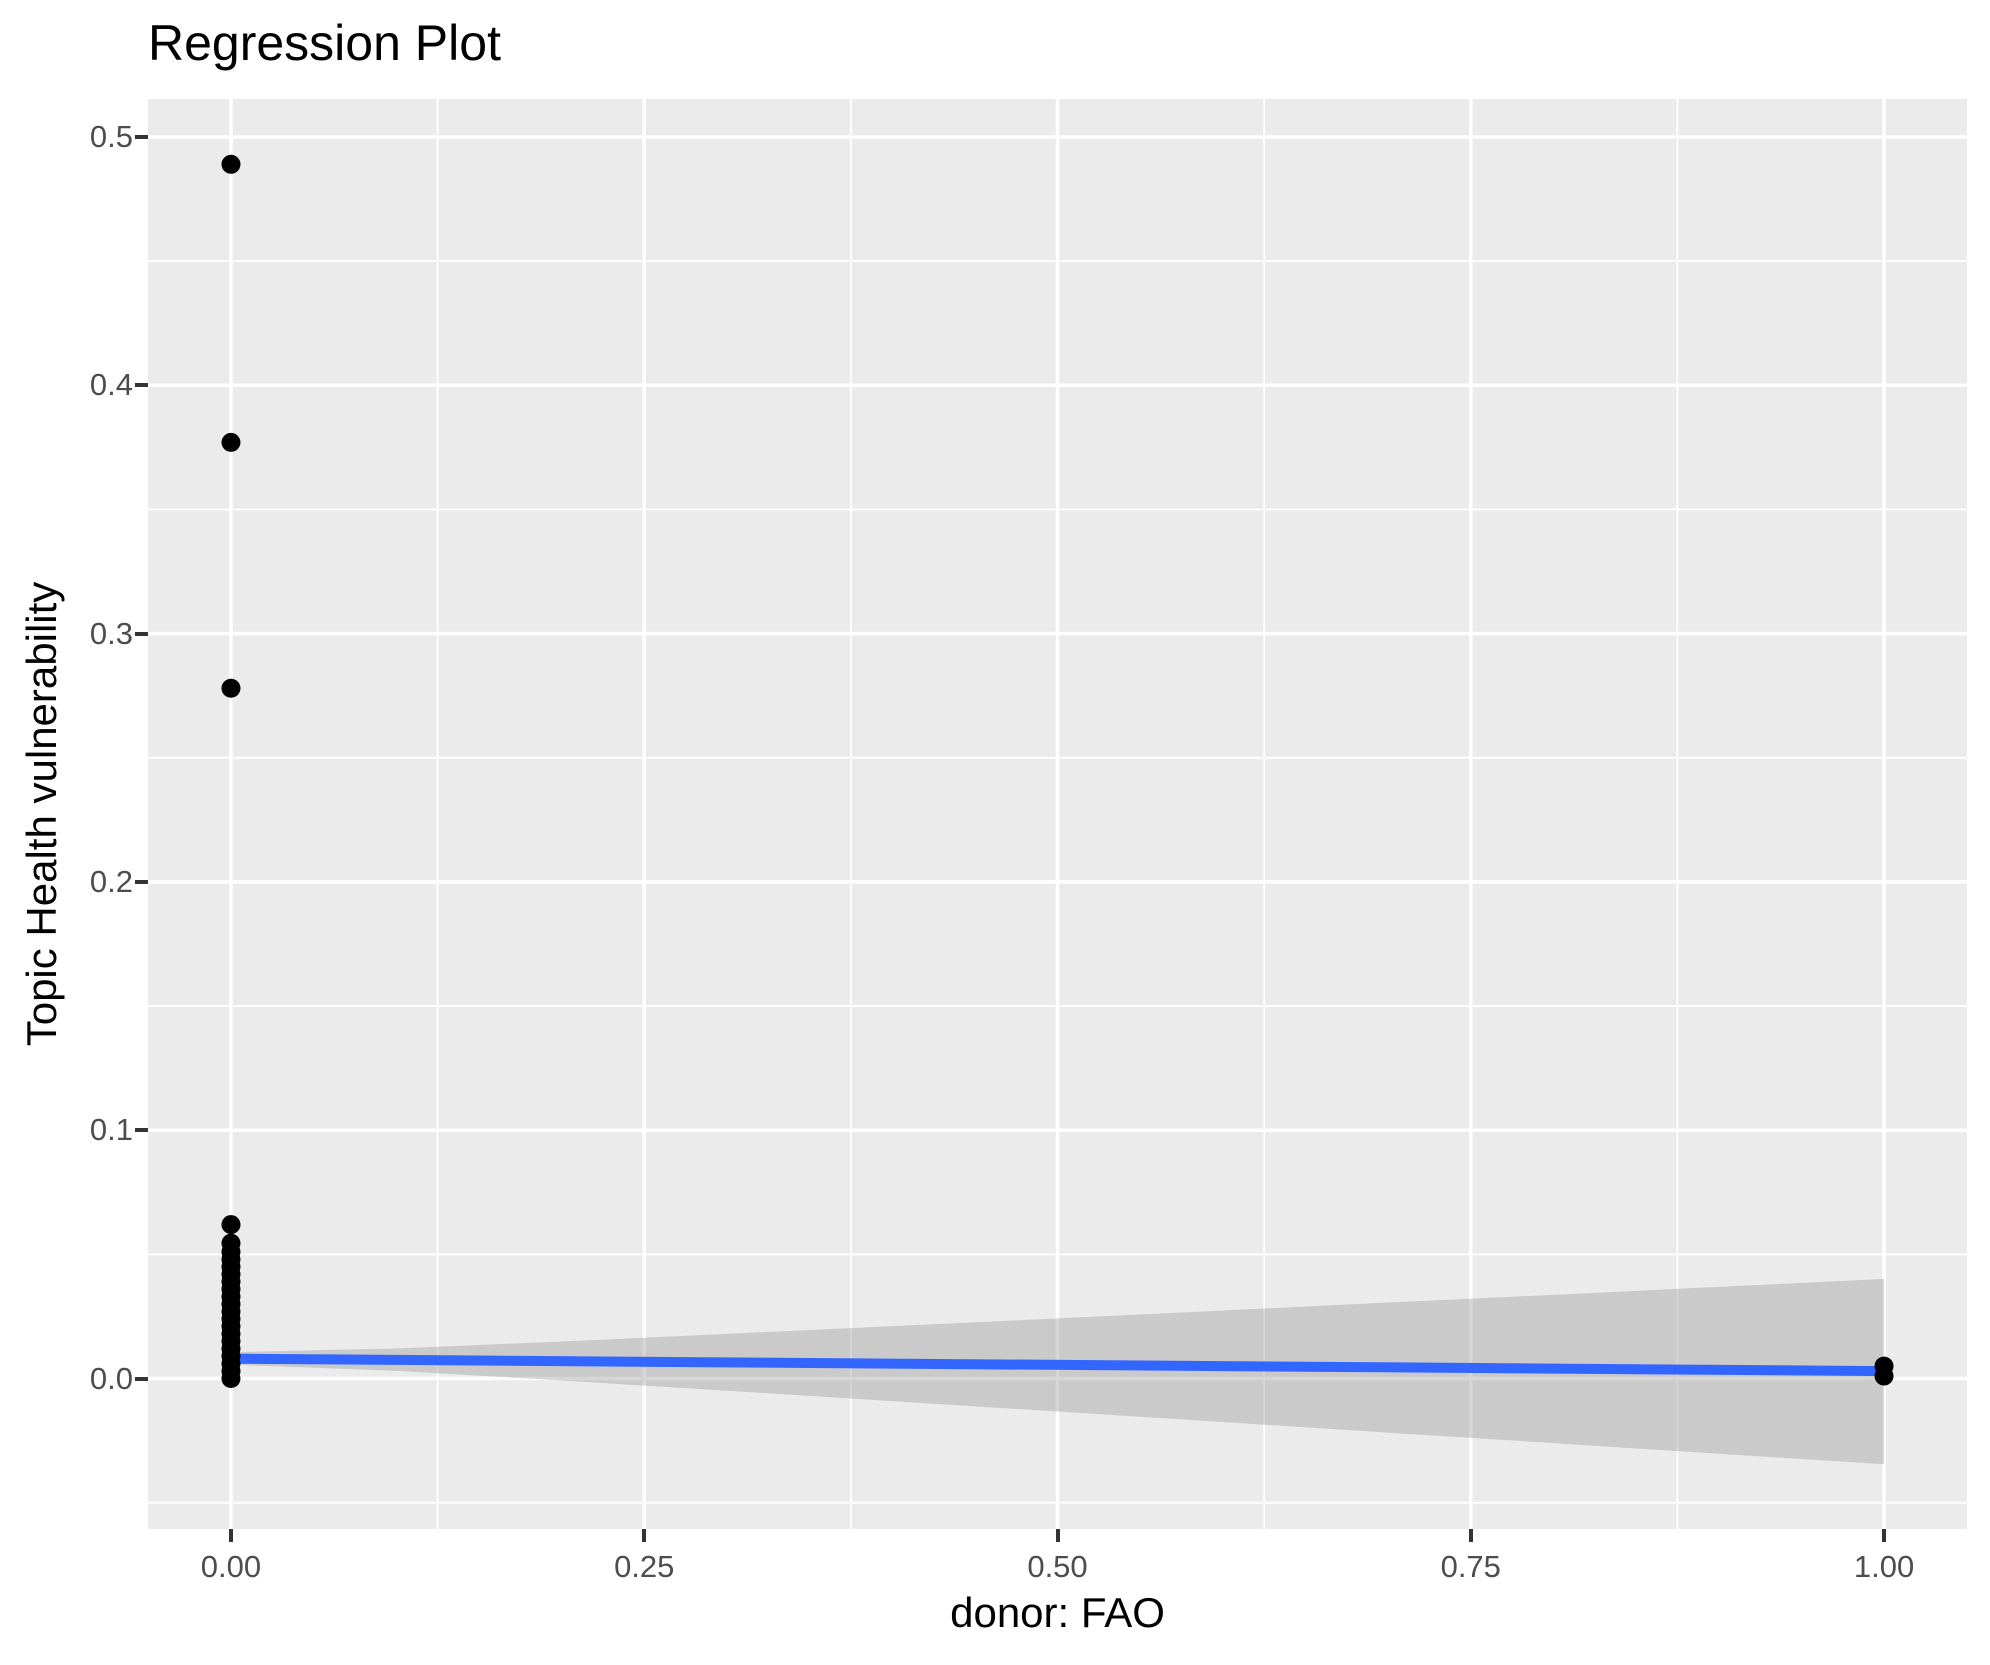 Image resolution: width=1990 pixels, height=1665 pixels. Describe the element at coordinates (644, 1566) in the screenshot. I see `x-tick-label: 0.25` at that location.